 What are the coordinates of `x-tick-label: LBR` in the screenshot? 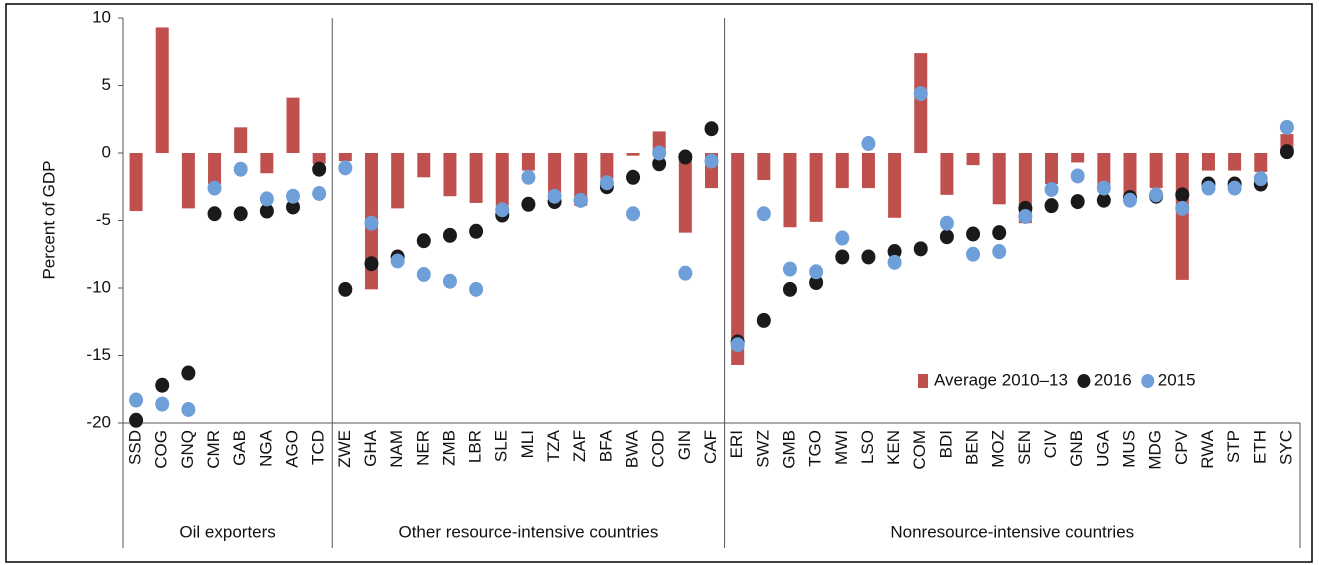 It's located at (475, 446).